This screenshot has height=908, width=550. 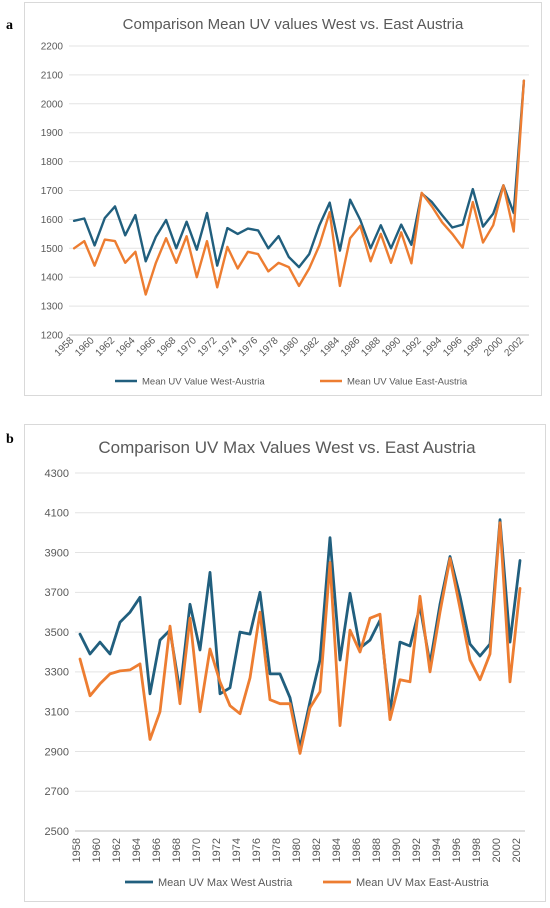 I want to click on y-tick-label: 1700, so click(x=52, y=191).